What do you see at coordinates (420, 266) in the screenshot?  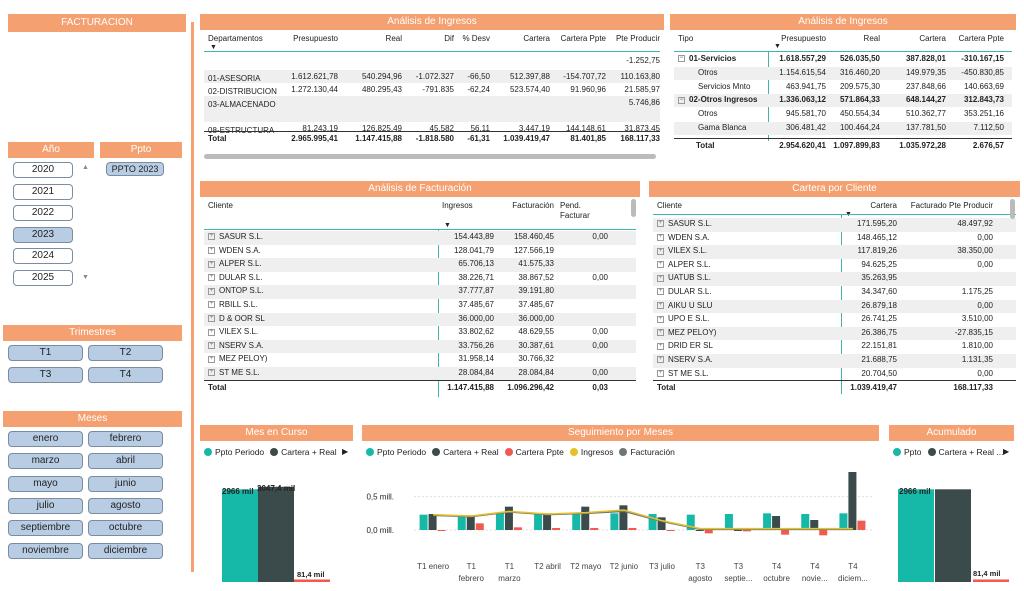 I see `table-row: + ALPER S.L. 65.706,13 41.575,33` at bounding box center [420, 266].